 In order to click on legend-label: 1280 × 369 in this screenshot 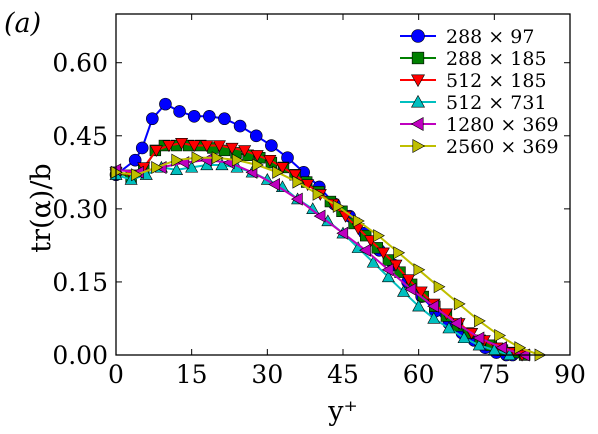, I will do `click(502, 125)`.